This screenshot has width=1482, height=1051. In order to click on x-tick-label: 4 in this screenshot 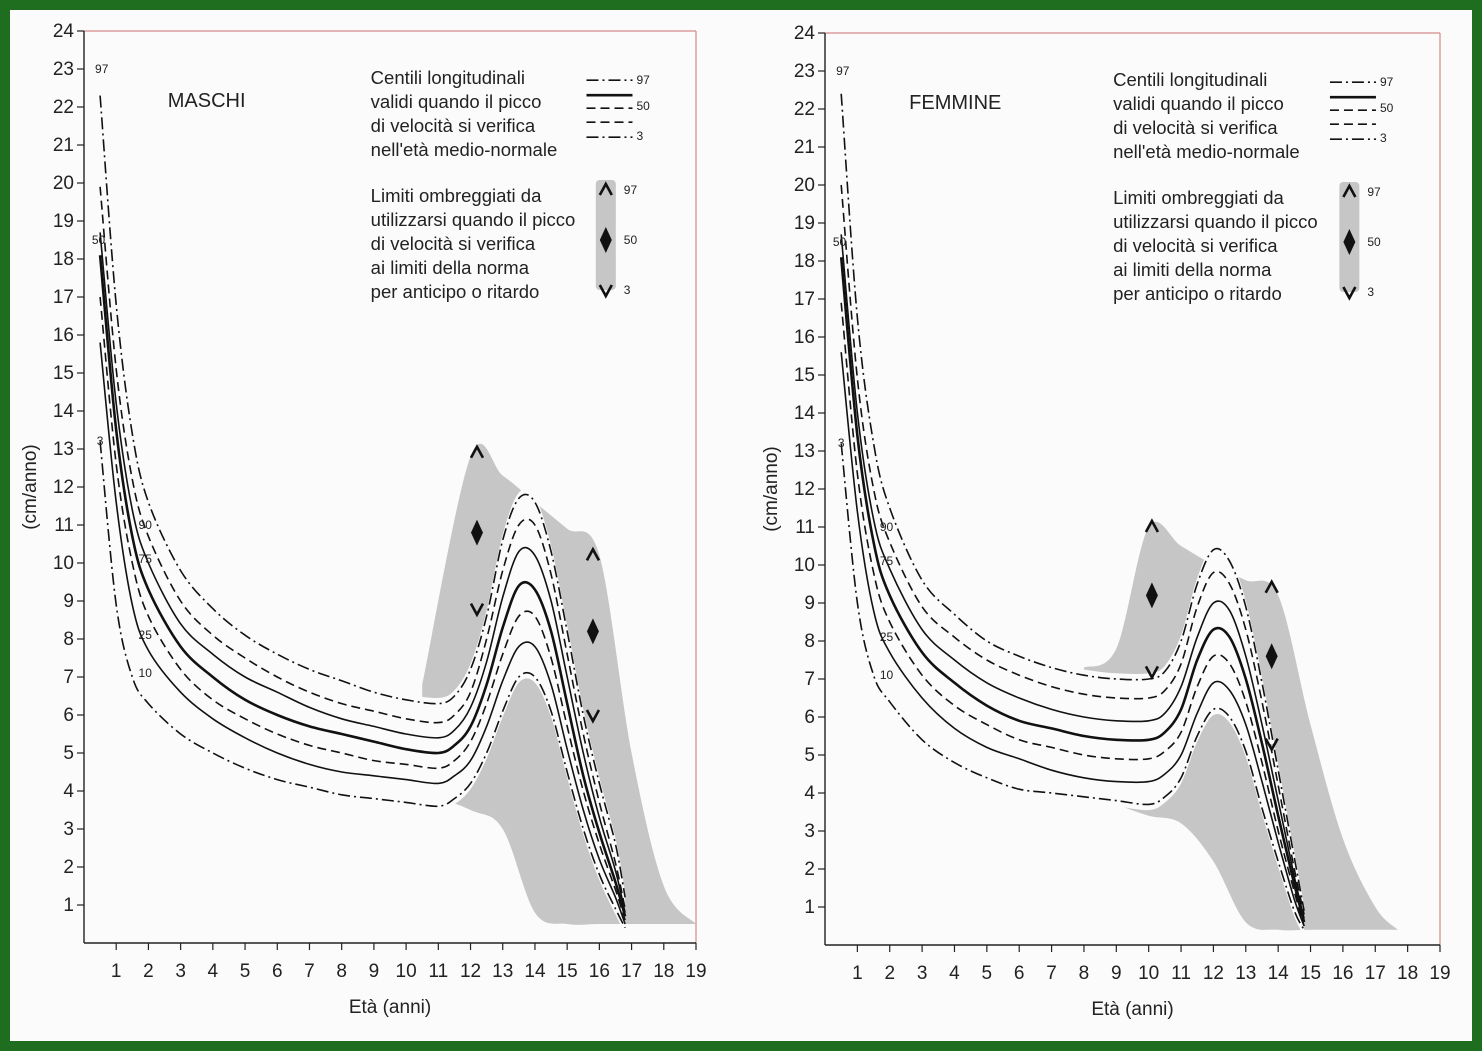, I will do `click(954, 973)`.